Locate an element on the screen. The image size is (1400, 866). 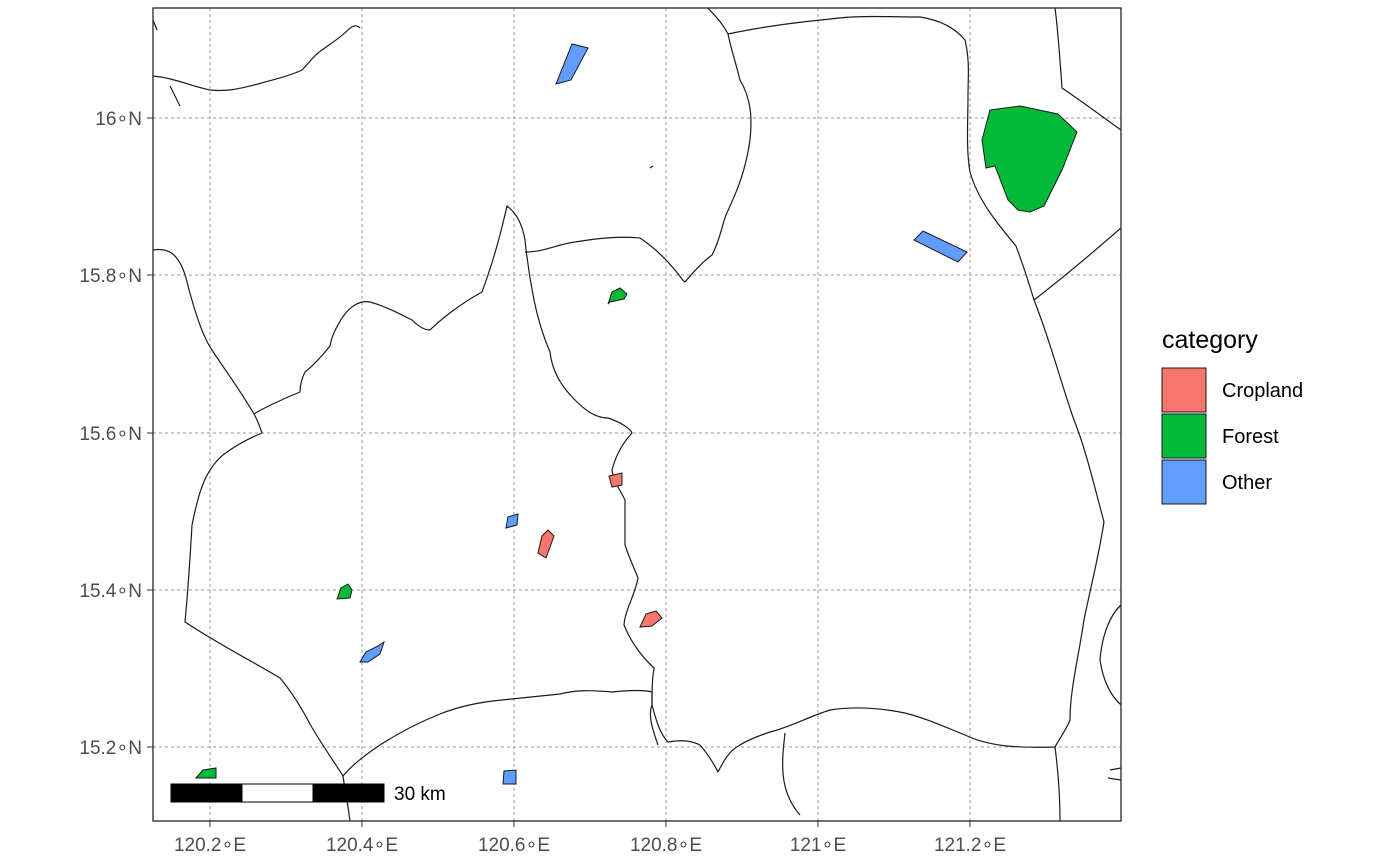
x-tick-label: 121.2∘E is located at coordinates (970, 845).